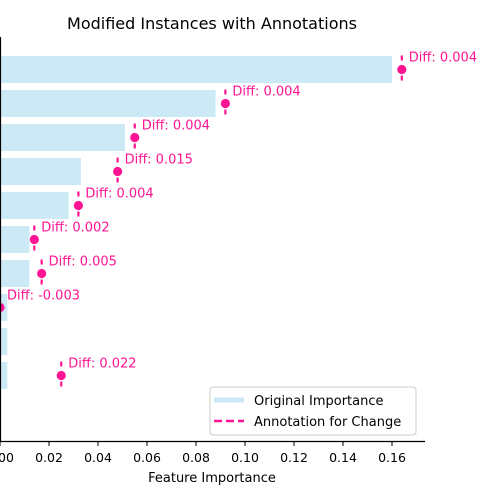  Describe the element at coordinates (294, 457) in the screenshot. I see `x-tick-label: 0.12` at that location.